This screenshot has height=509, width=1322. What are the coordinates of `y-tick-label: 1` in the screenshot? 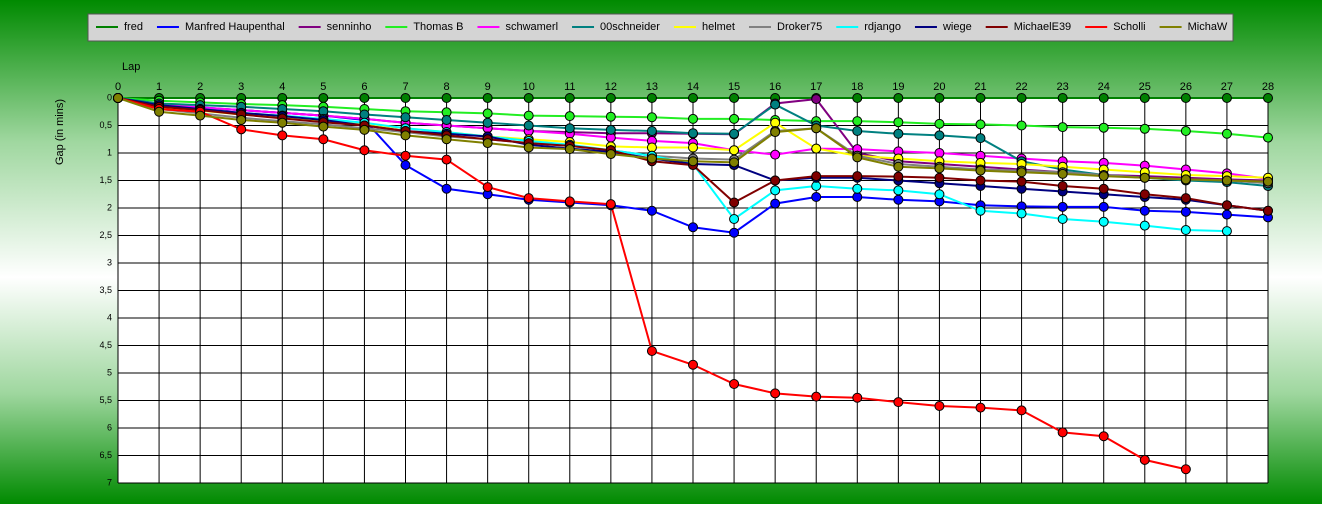 It's located at (109, 152).